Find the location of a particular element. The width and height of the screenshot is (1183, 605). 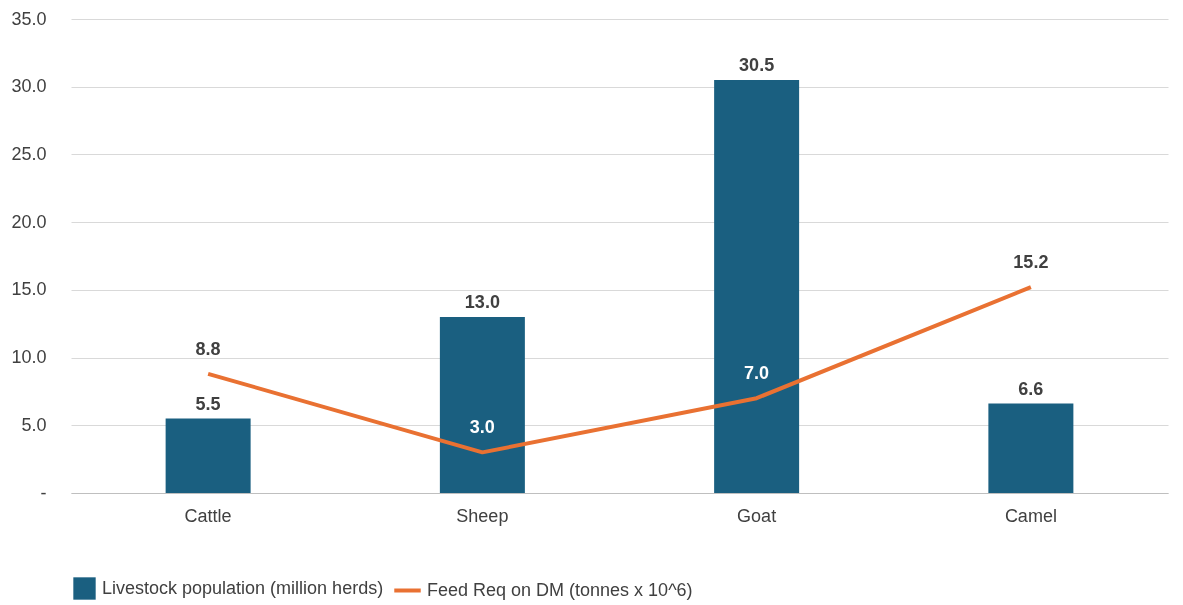

data-label: 5.5 is located at coordinates (208, 403).